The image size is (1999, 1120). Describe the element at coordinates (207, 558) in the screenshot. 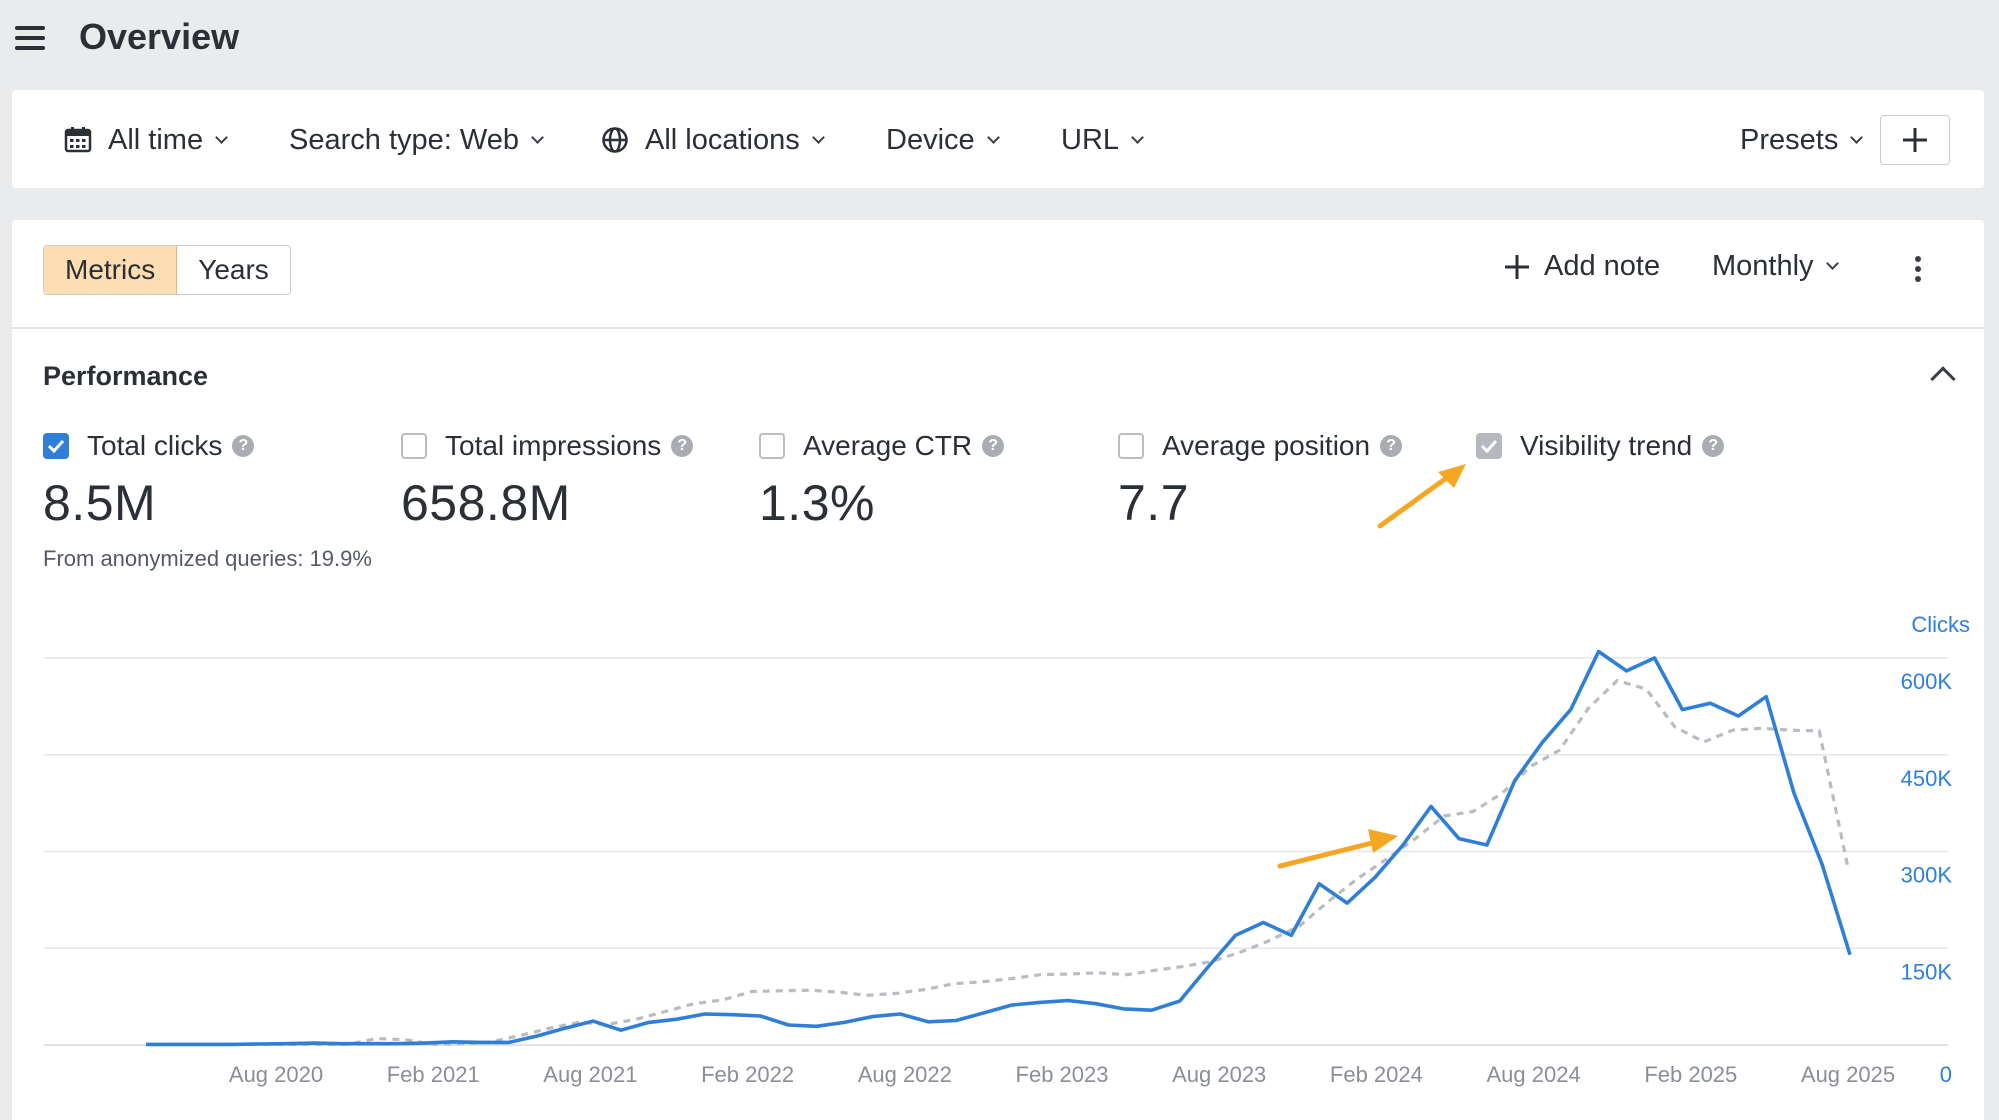

I see `anonymized-queries-note: From anonymized queries: 19.9%` at that location.